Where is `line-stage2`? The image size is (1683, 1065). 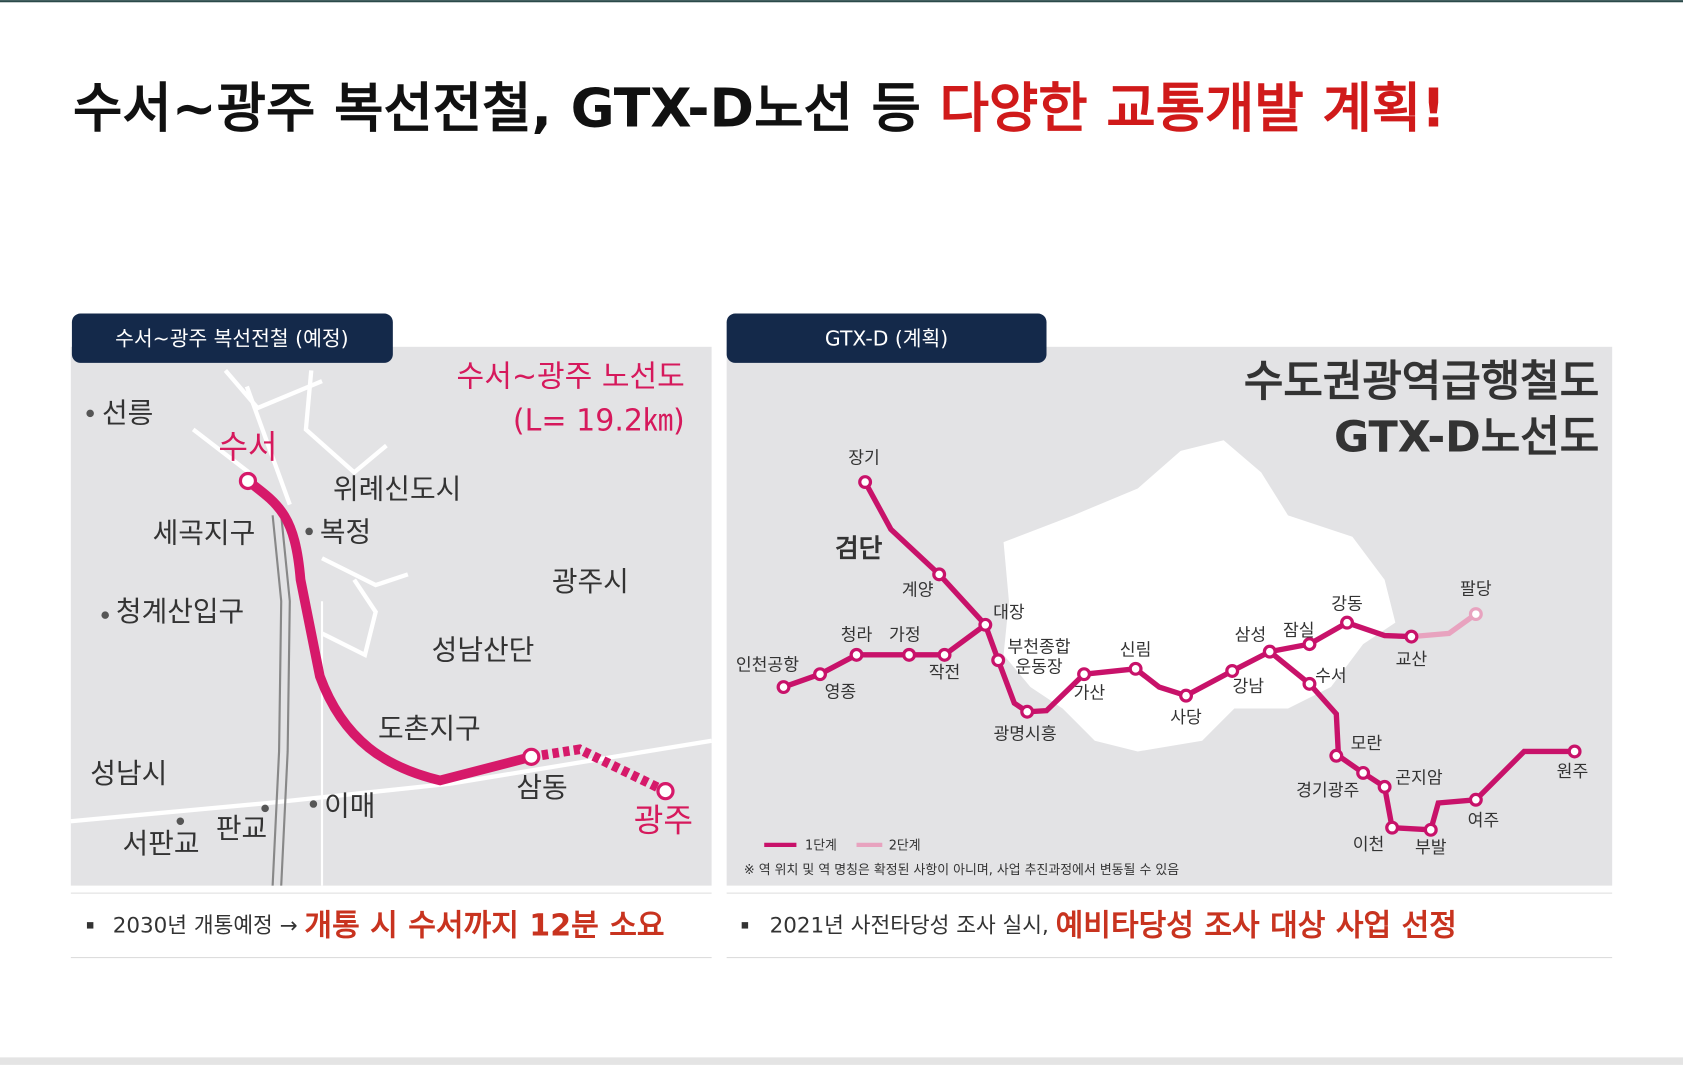 line-stage2 is located at coordinates (1444, 625).